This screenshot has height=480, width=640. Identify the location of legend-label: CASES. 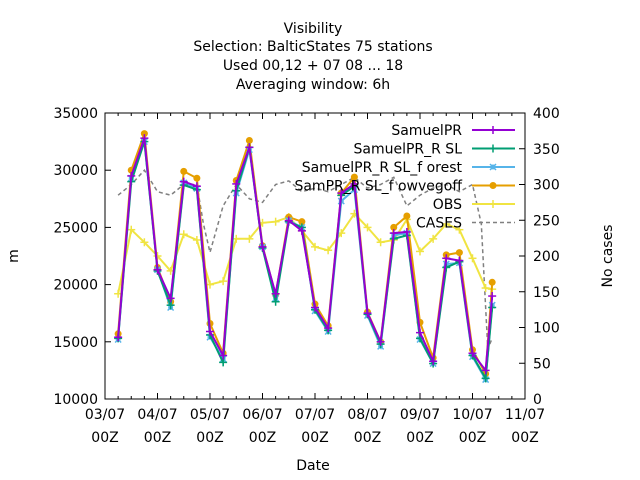
(439, 224).